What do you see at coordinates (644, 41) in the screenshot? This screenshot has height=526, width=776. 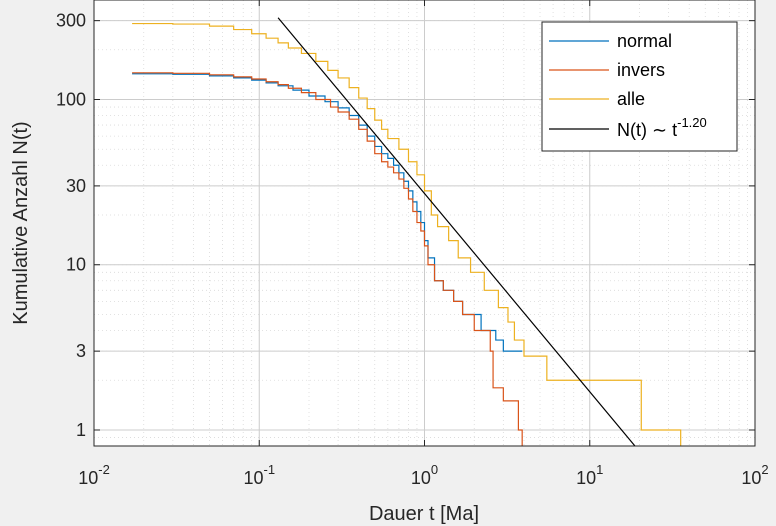 I see `legend-label-normal: normal` at bounding box center [644, 41].